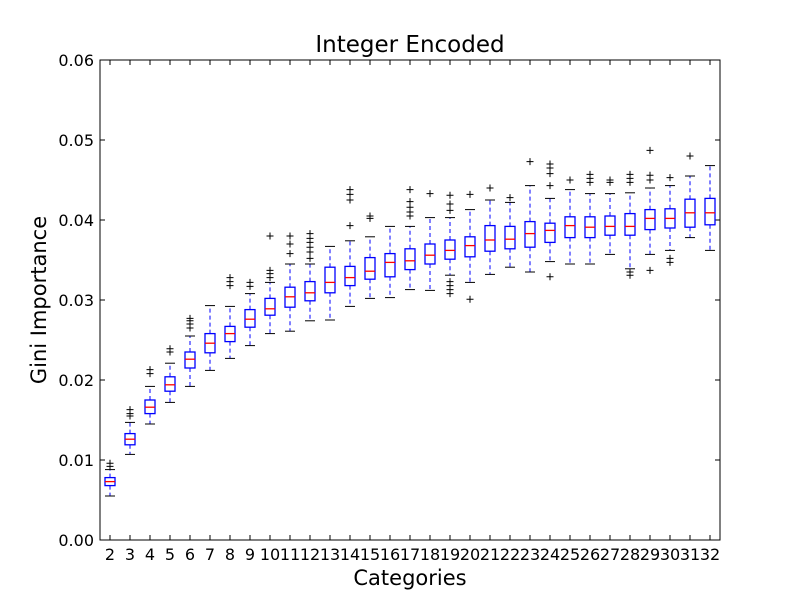 The image size is (800, 600). What do you see at coordinates (410, 554) in the screenshot?
I see `x-tick-label: 17` at bounding box center [410, 554].